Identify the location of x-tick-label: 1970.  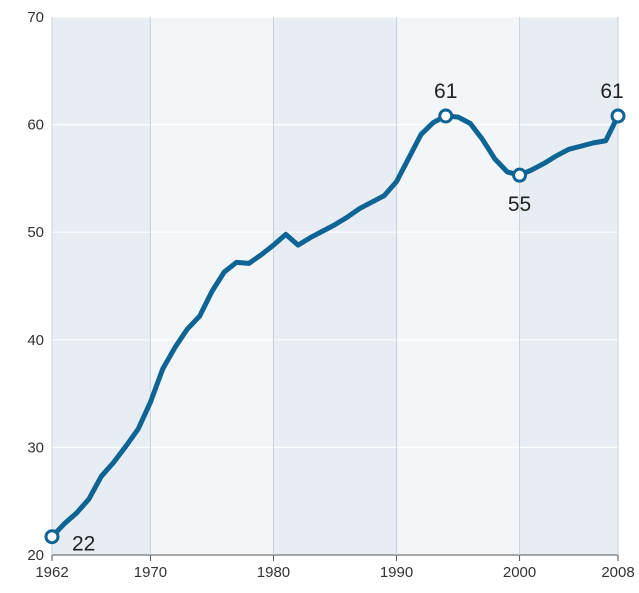
(150, 572).